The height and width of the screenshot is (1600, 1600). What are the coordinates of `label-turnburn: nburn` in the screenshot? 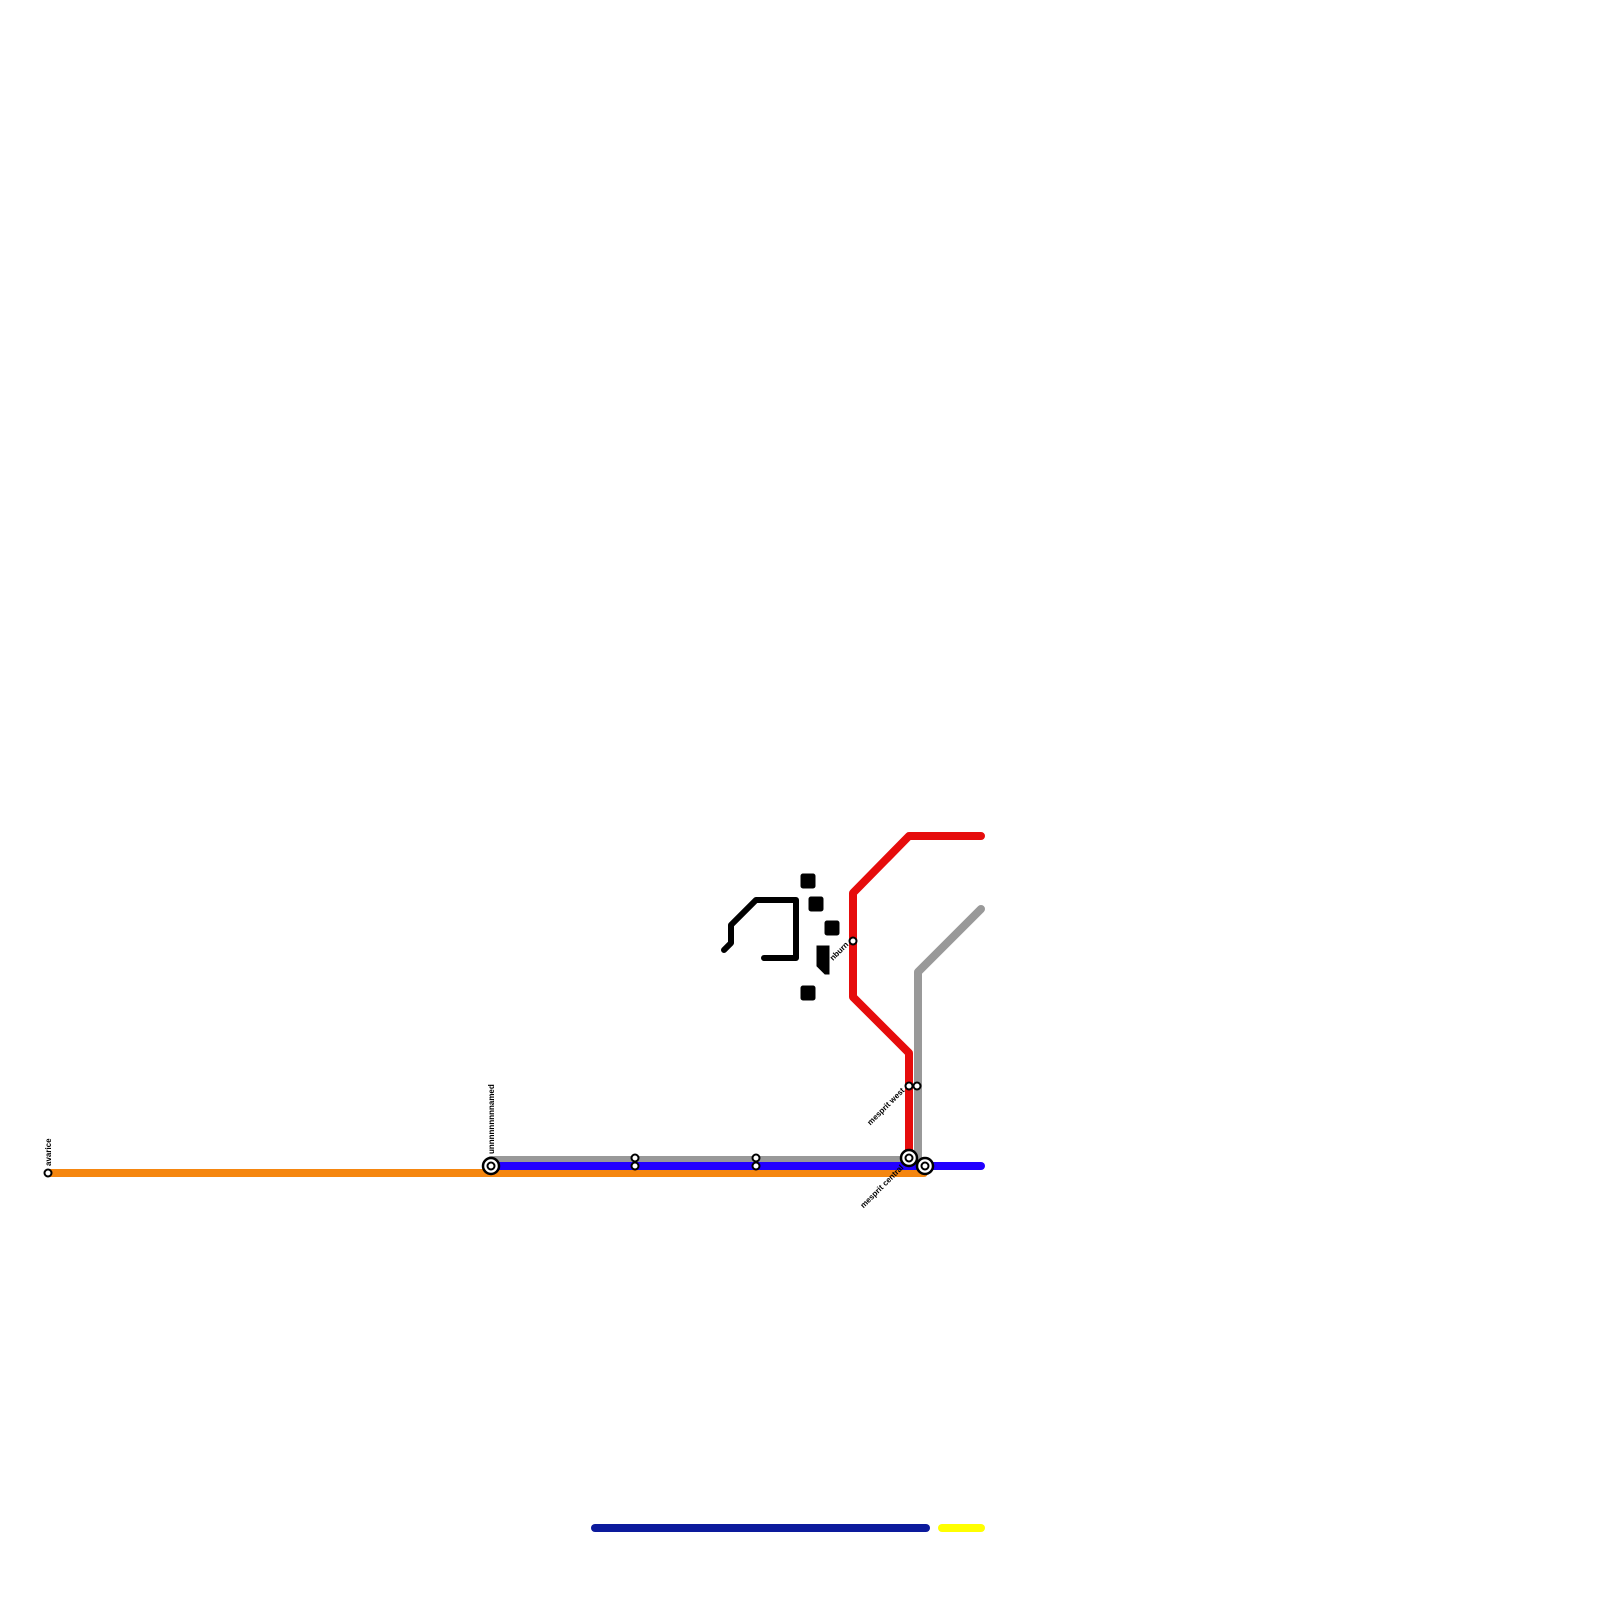 It's located at (839, 951).